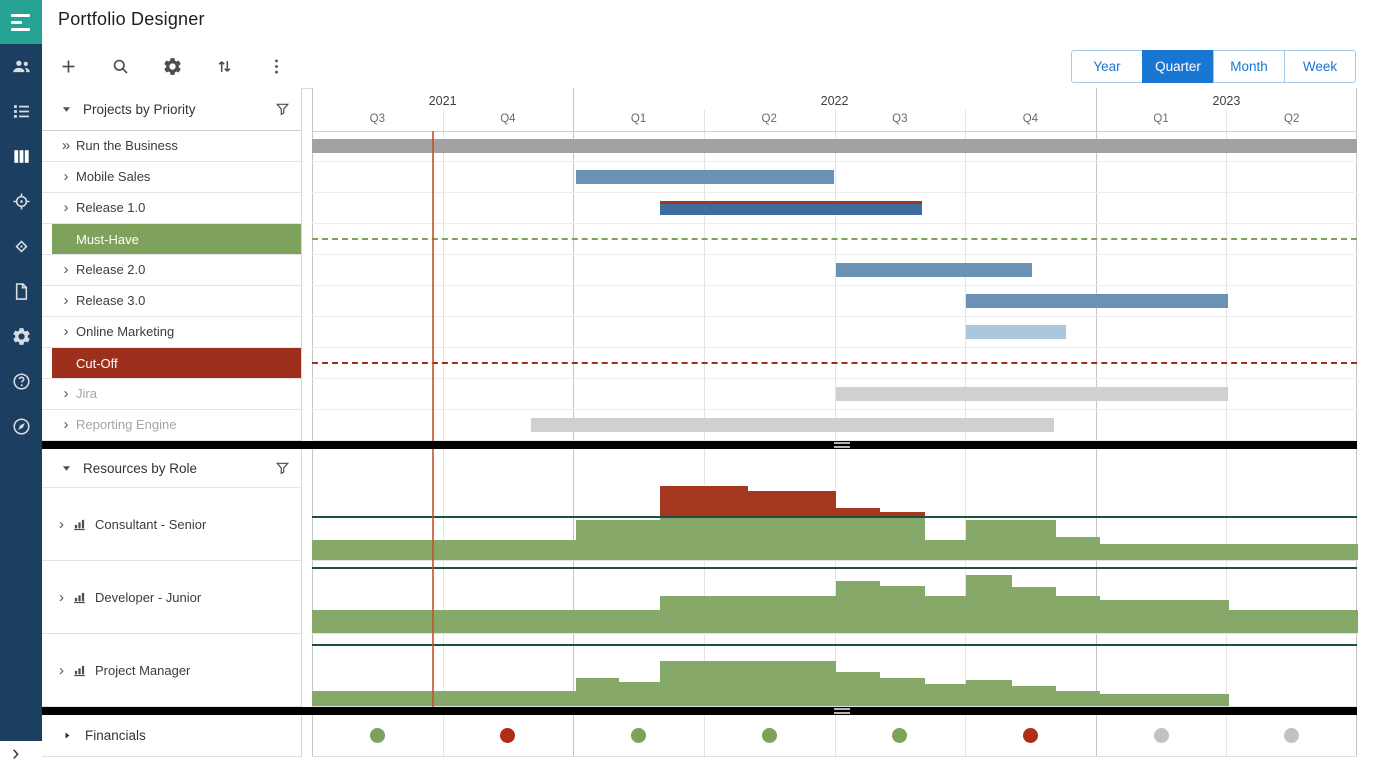 This screenshot has height=774, width=1376. I want to click on more-icon, so click(276, 66).